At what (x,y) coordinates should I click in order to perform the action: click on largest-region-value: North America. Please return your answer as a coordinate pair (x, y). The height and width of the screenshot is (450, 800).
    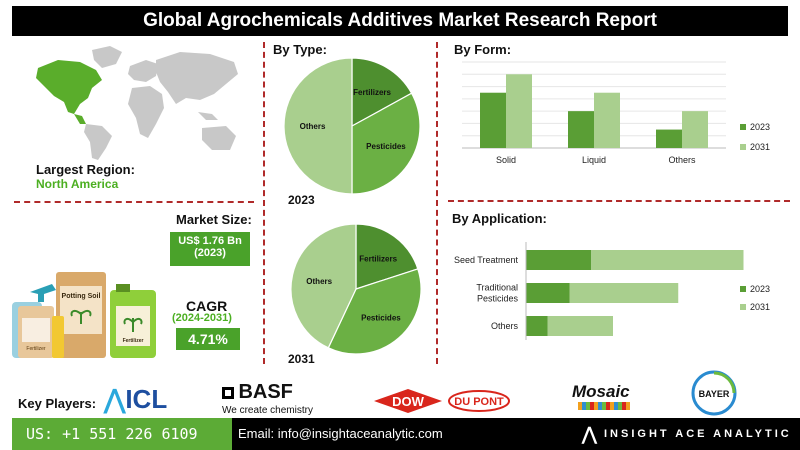
    Looking at the image, I should click on (77, 184).